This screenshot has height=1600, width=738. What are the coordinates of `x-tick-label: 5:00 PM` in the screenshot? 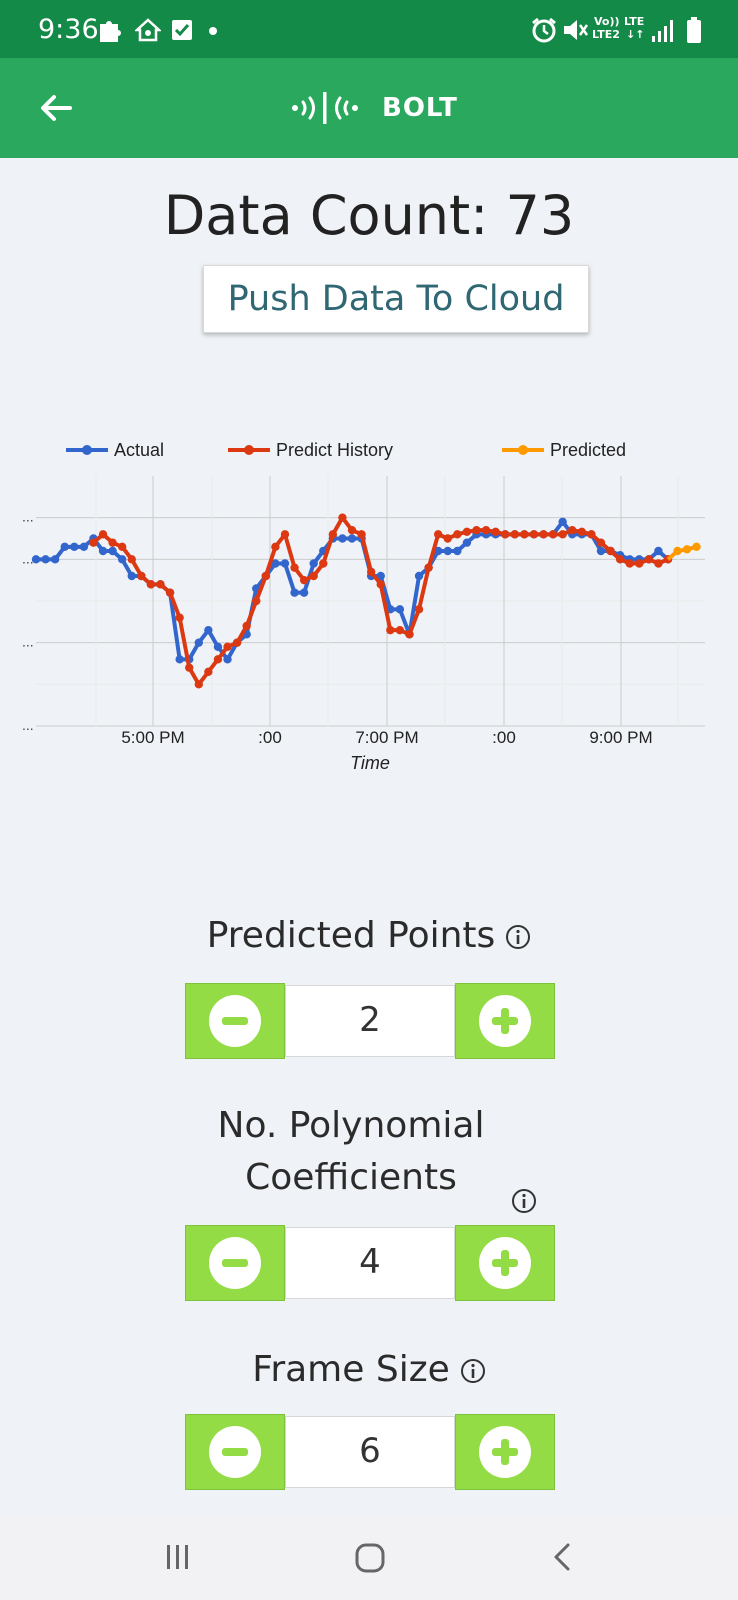 It's located at (152, 737).